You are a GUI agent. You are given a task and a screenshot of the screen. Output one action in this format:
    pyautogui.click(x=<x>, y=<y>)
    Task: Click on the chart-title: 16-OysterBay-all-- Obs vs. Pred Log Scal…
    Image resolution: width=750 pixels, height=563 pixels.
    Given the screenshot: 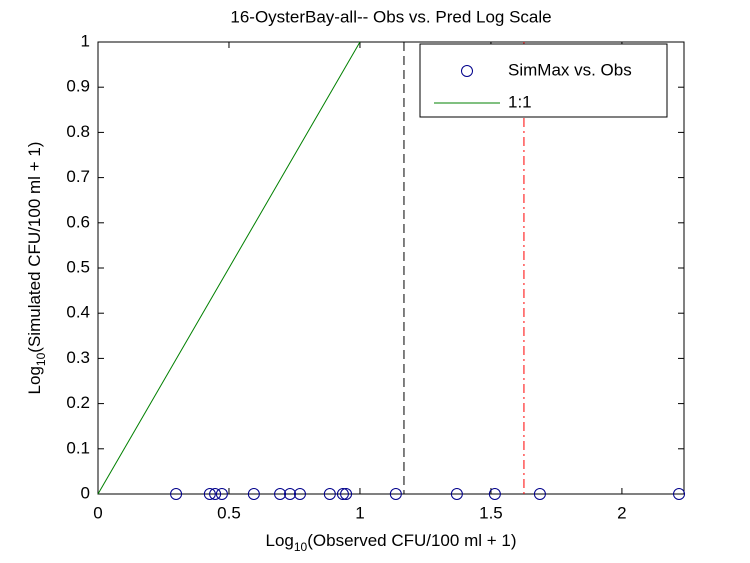 What is the action you would take?
    pyautogui.click(x=390, y=16)
    